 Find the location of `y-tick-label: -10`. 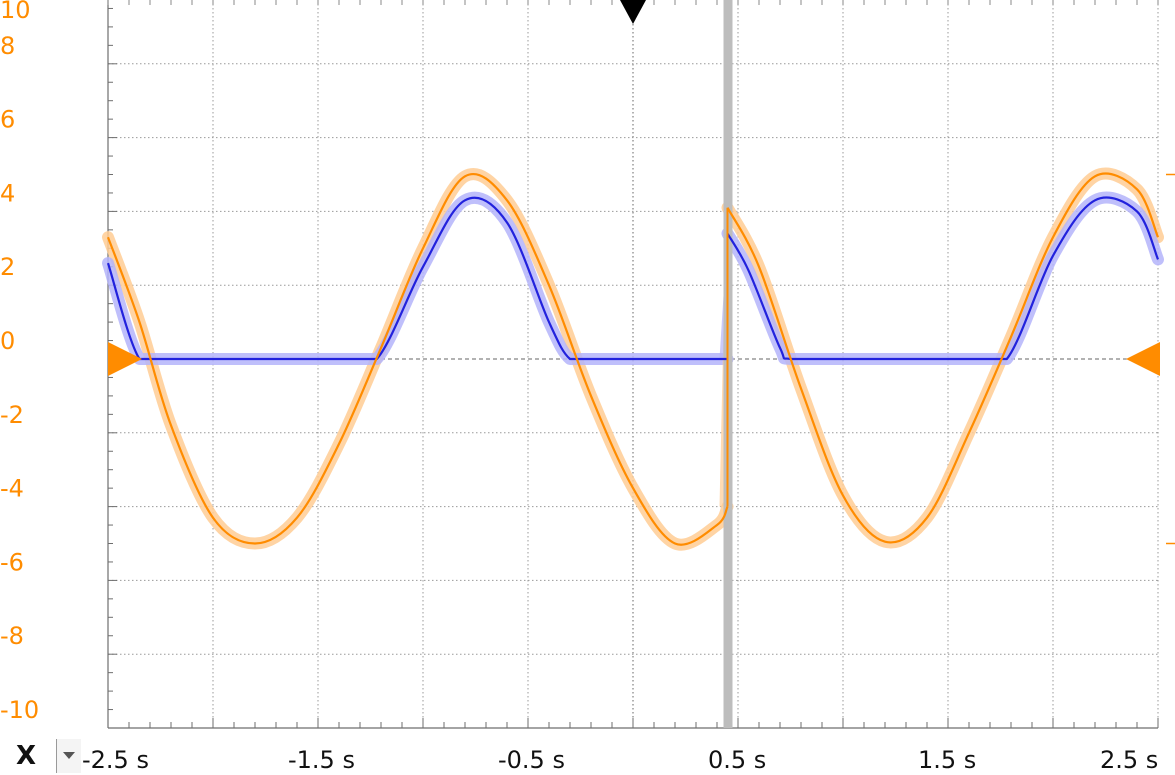

y-tick-label: -10 is located at coordinates (19, 710).